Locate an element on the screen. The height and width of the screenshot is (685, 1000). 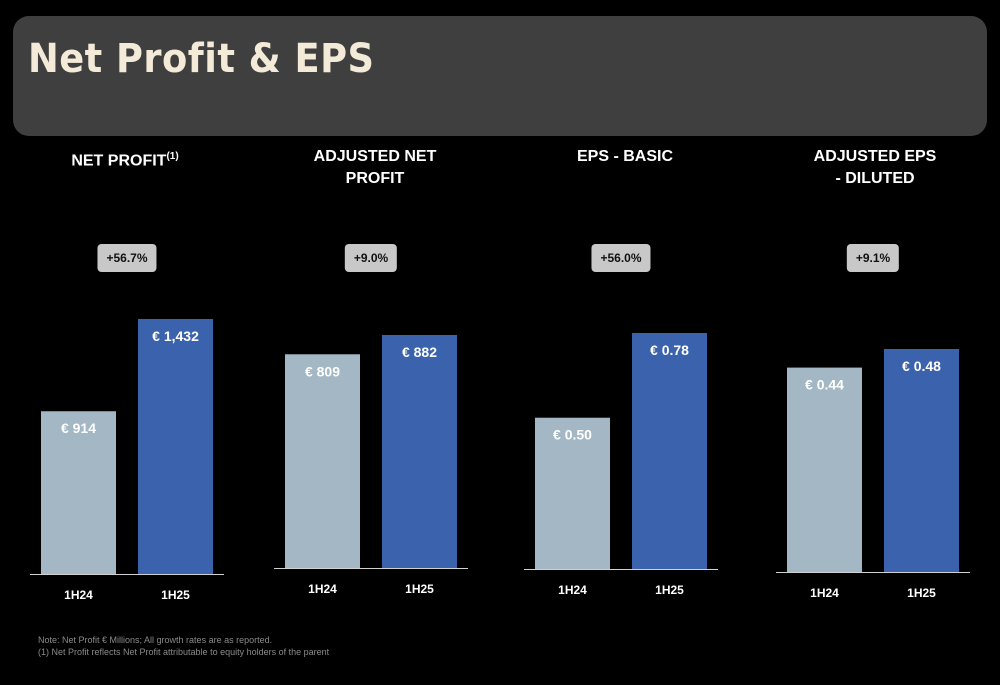
growth-badge: +9.0% is located at coordinates (371, 258).